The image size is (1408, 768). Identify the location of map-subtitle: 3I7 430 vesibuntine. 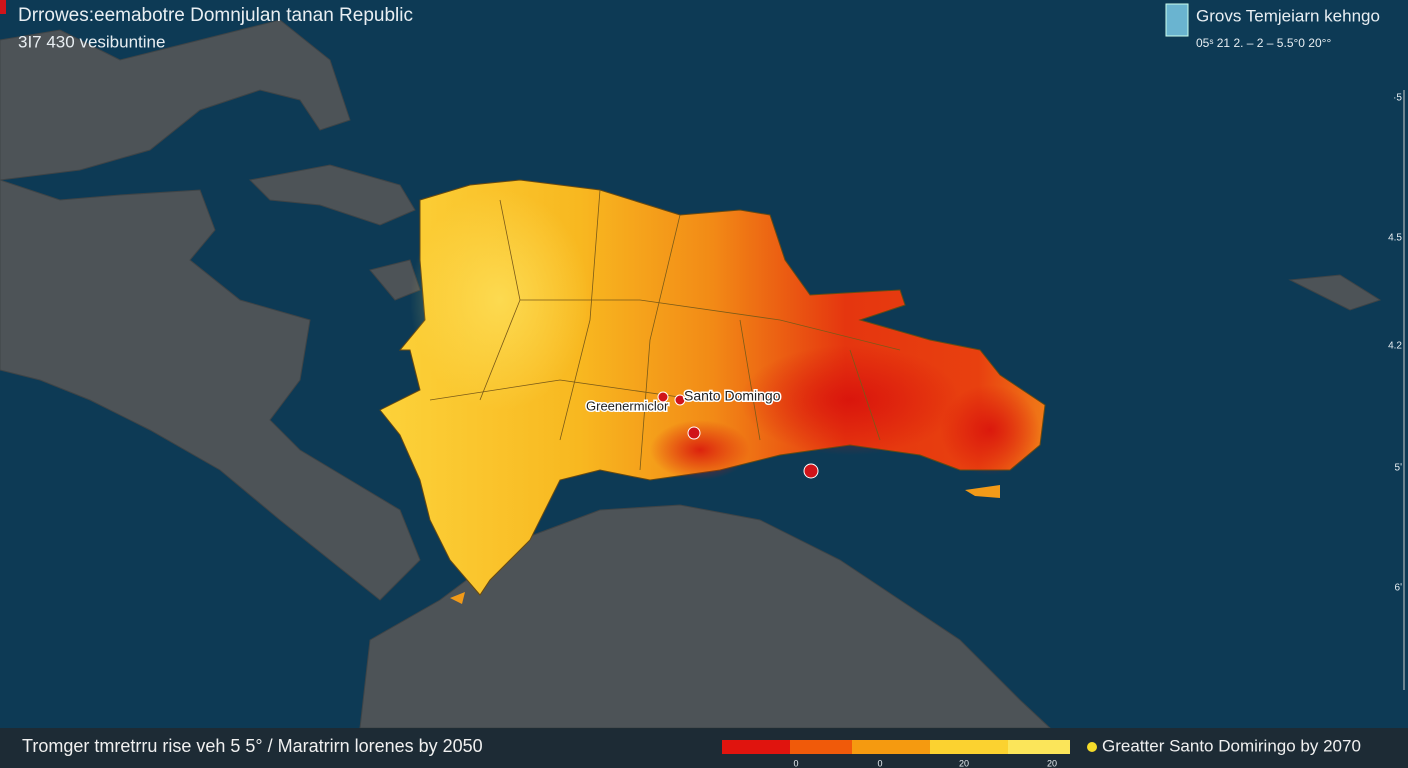
(91, 41).